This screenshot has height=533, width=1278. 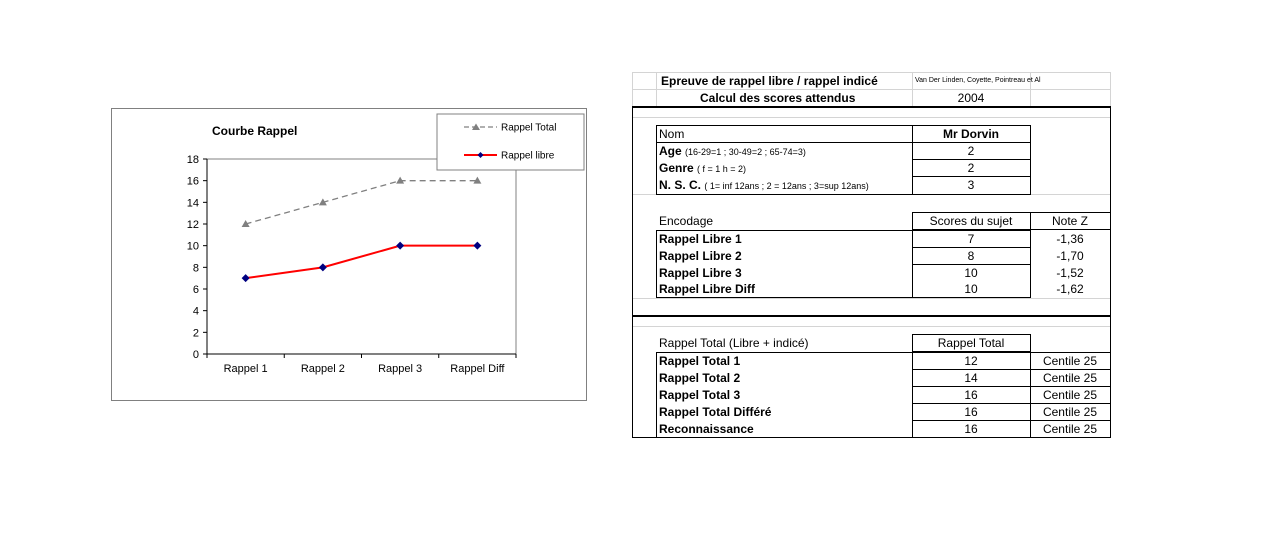 I want to click on y-tick-label: 6, so click(x=196, y=290).